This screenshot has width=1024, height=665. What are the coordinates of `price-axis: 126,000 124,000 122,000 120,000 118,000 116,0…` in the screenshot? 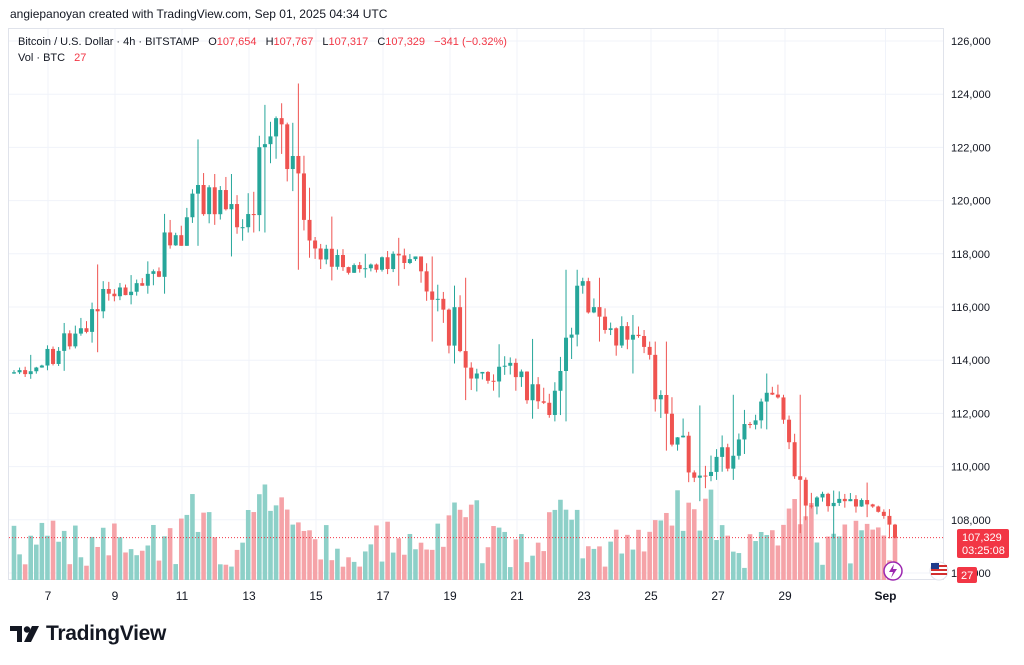 It's located at (971, 308).